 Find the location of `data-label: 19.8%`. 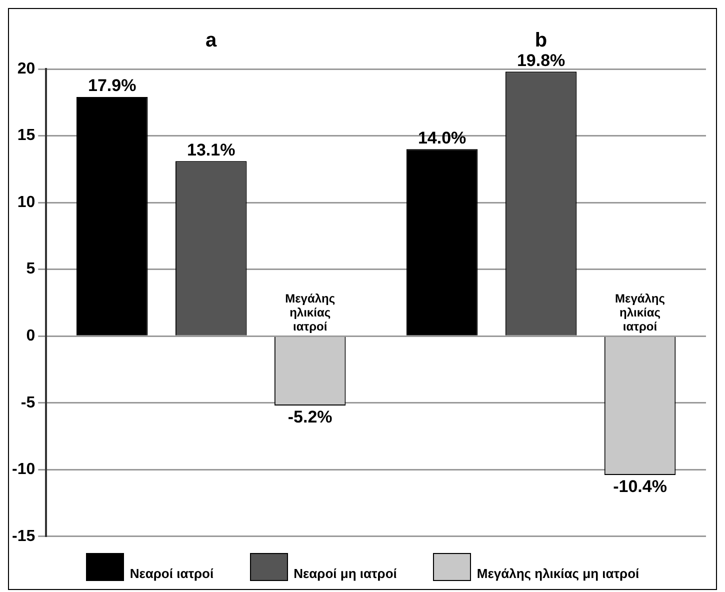

data-label: 19.8% is located at coordinates (541, 60).